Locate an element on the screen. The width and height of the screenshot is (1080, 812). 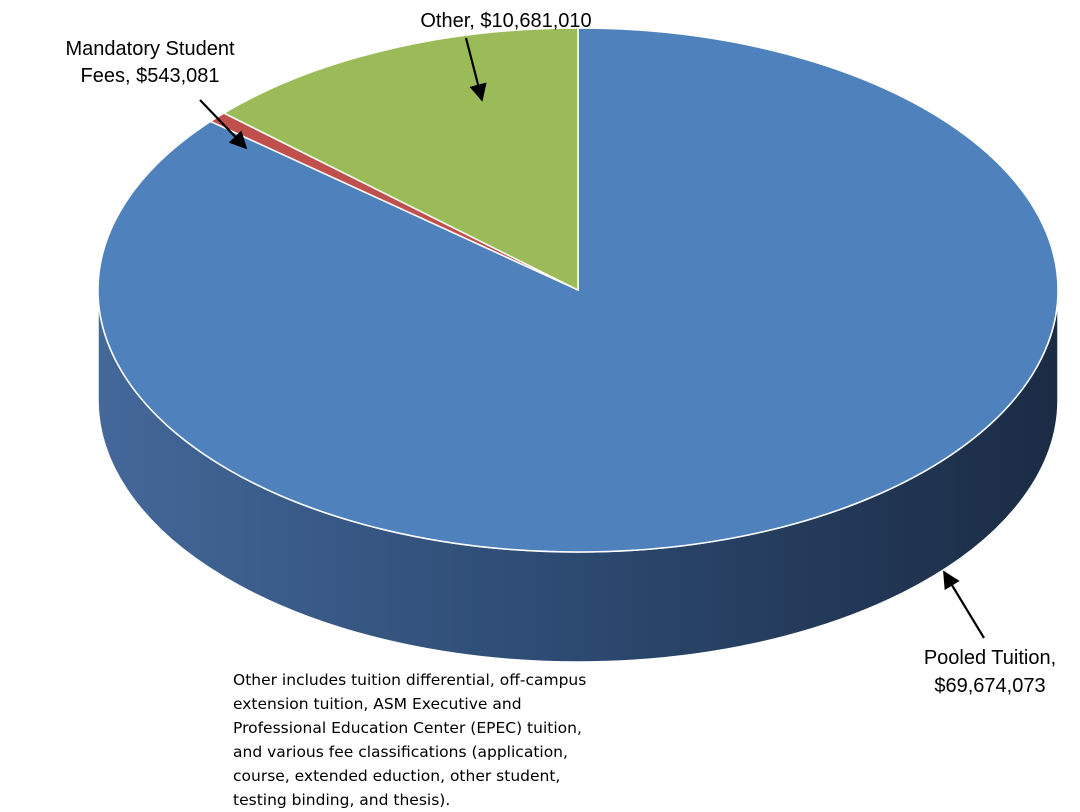
mandatory-label-arrow is located at coordinates (223, 124).